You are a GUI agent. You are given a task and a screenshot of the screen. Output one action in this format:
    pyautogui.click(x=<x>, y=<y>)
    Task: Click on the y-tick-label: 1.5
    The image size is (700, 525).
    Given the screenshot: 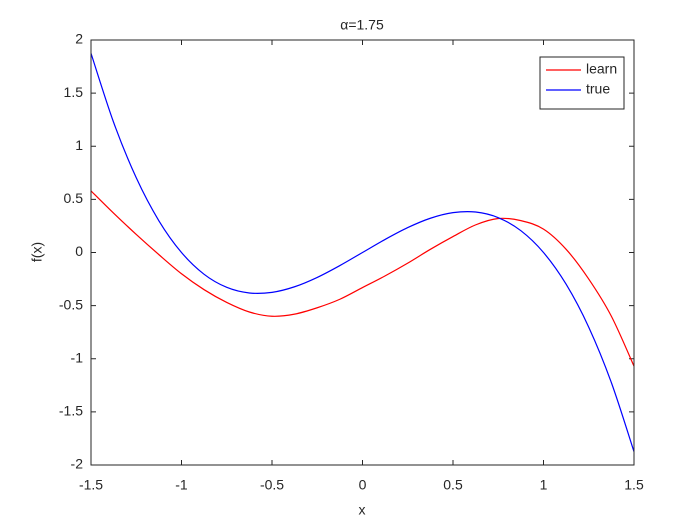 What is the action you would take?
    pyautogui.click(x=74, y=92)
    